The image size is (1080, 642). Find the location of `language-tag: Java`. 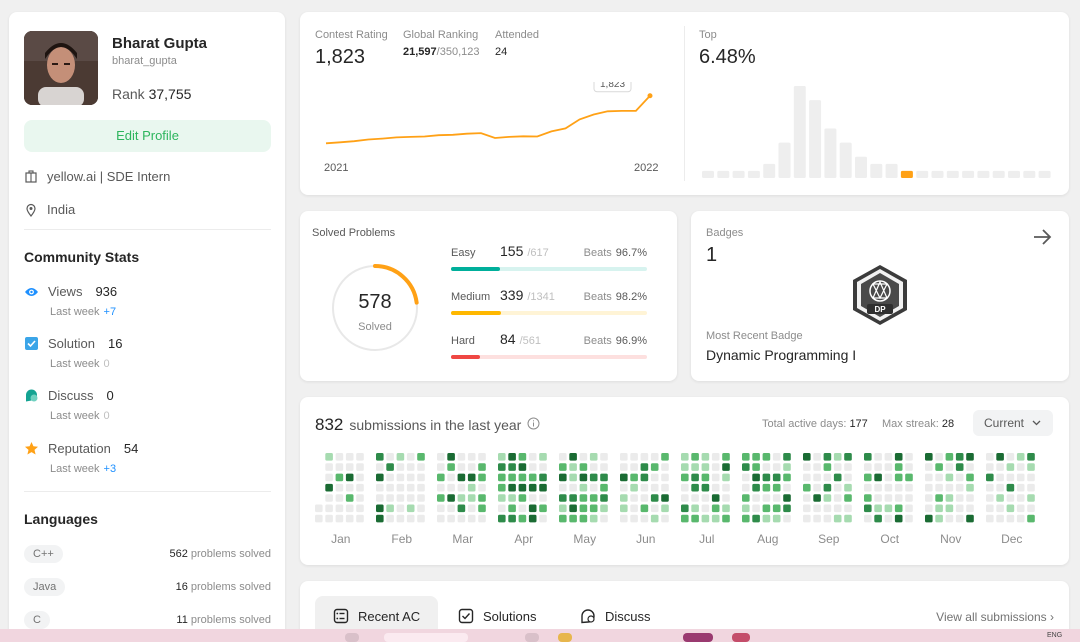

language-tag: Java is located at coordinates (45, 587).